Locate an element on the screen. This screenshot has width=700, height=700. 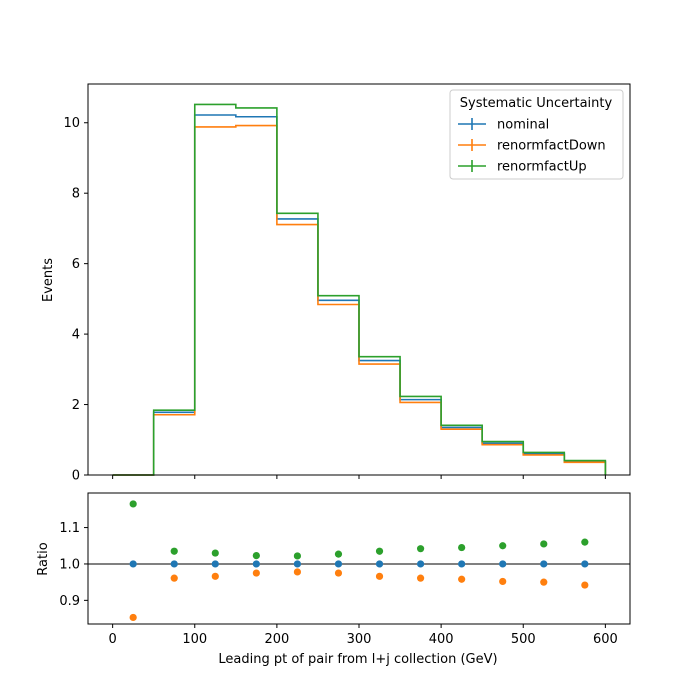
ratio-y-tick-label-1: 1.0 is located at coordinates (69, 564).